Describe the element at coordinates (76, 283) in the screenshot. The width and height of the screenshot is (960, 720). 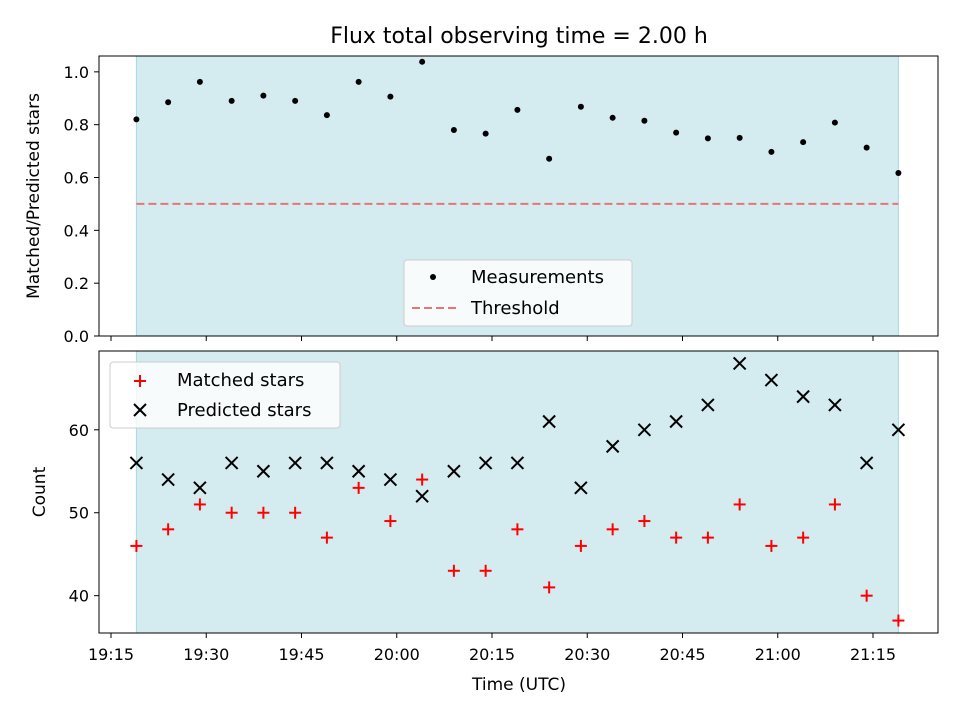
I see `y-tick-label: 0.2` at that location.